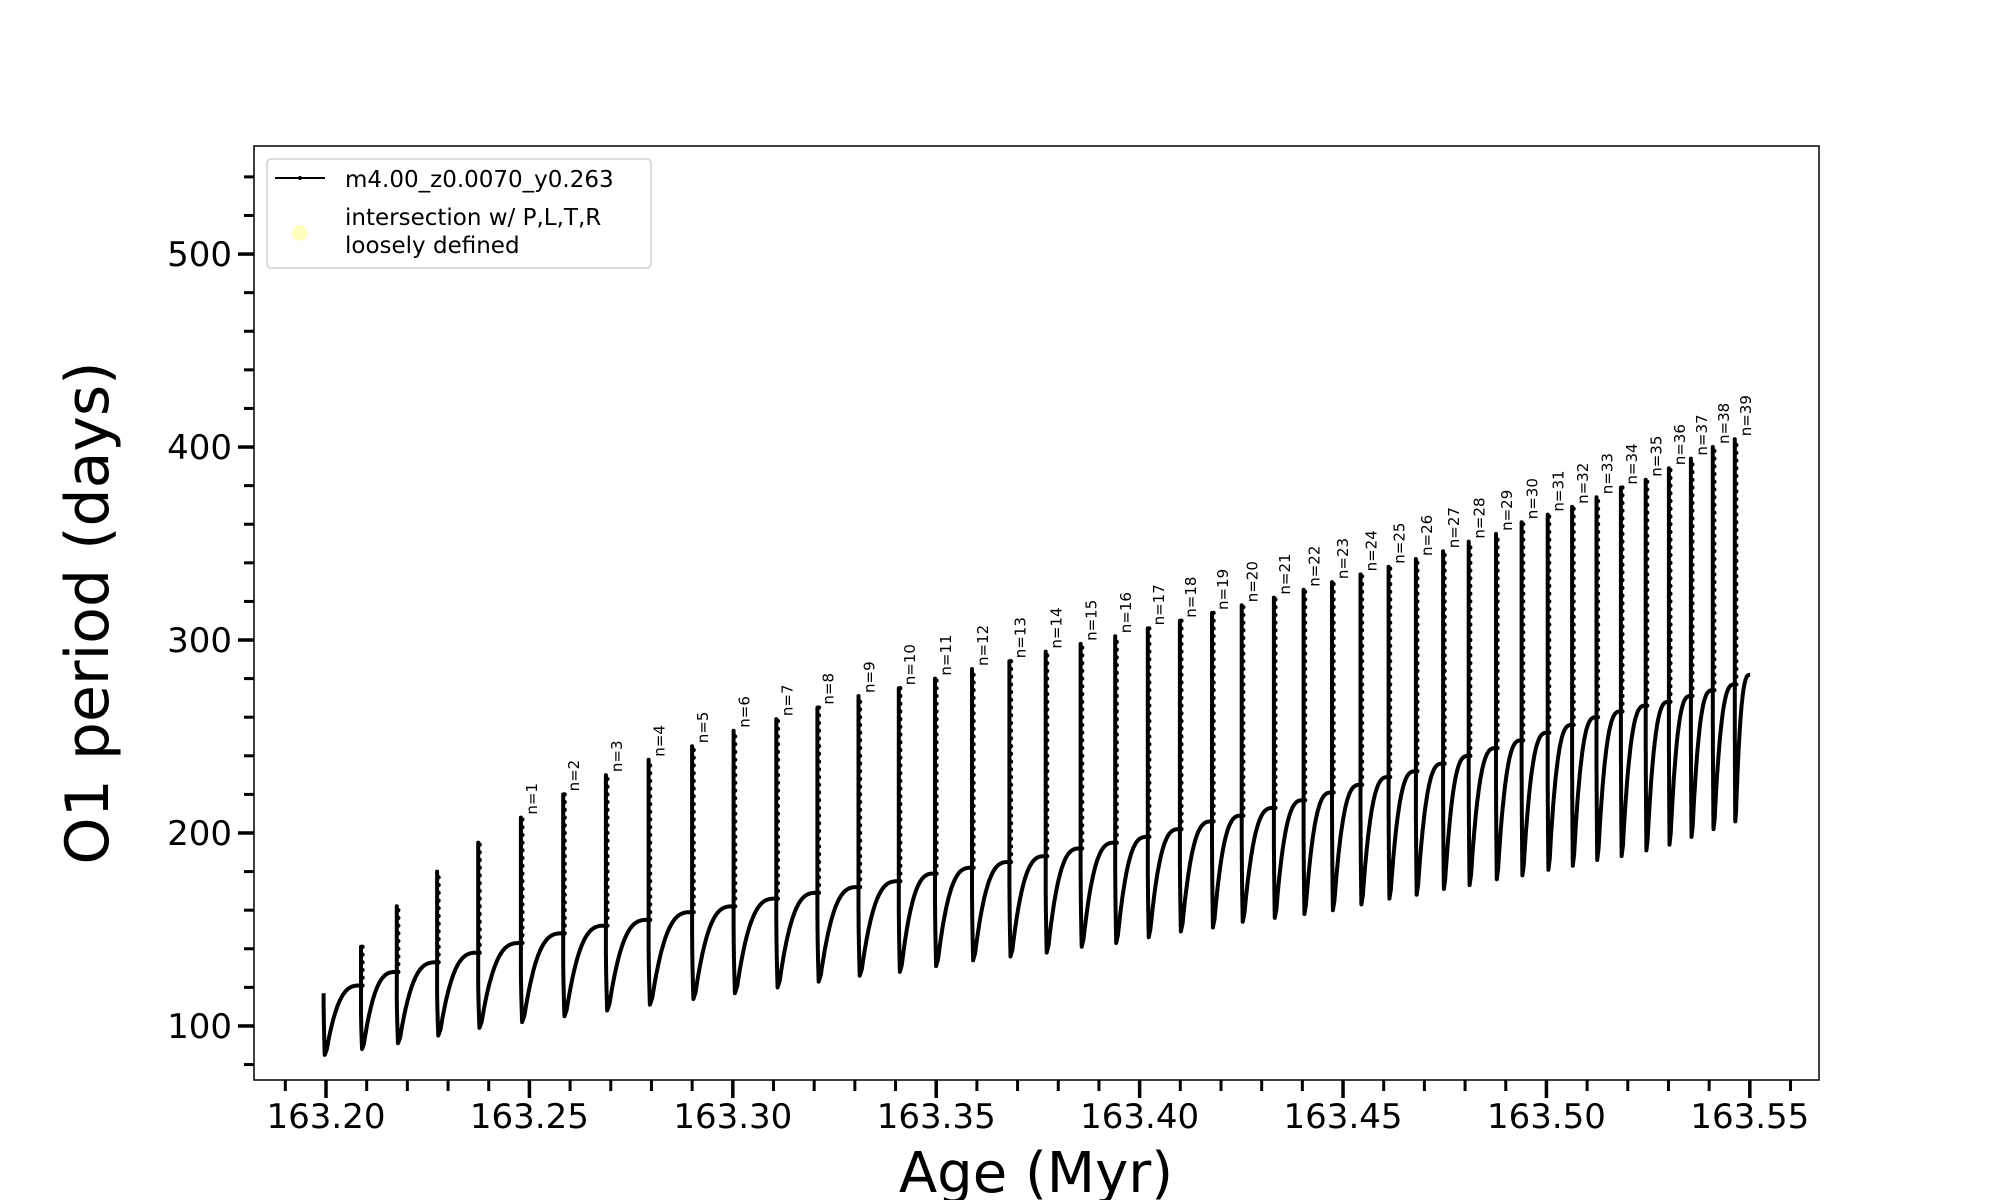 Image resolution: width=2000 pixels, height=1200 pixels. What do you see at coordinates (1126, 612) in the screenshot?
I see `pulse-label: n=16` at bounding box center [1126, 612].